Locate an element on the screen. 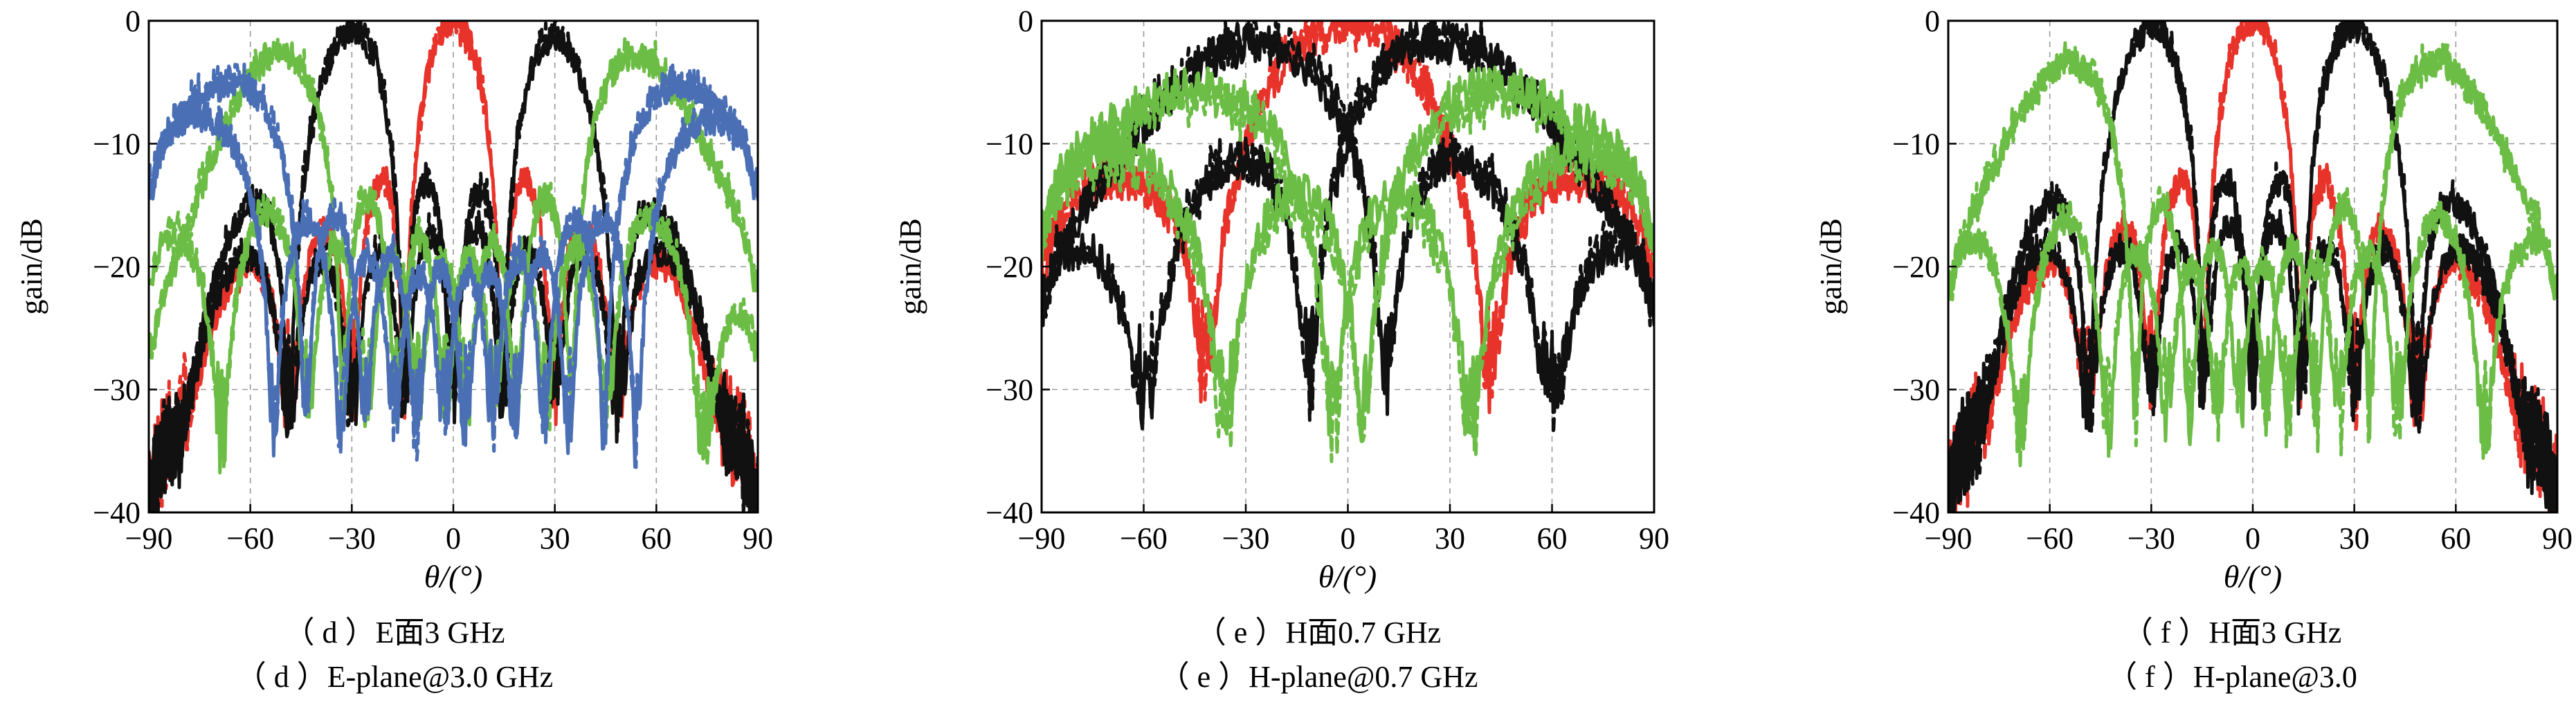 The height and width of the screenshot is (707, 2576). panel-f-ylabel: gain/dB is located at coordinates (1831, 266).